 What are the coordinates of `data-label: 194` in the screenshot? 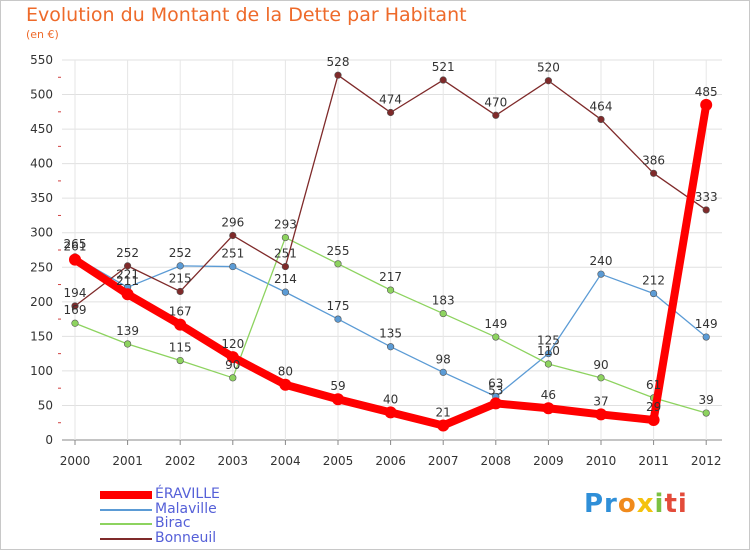 It's located at (75, 293).